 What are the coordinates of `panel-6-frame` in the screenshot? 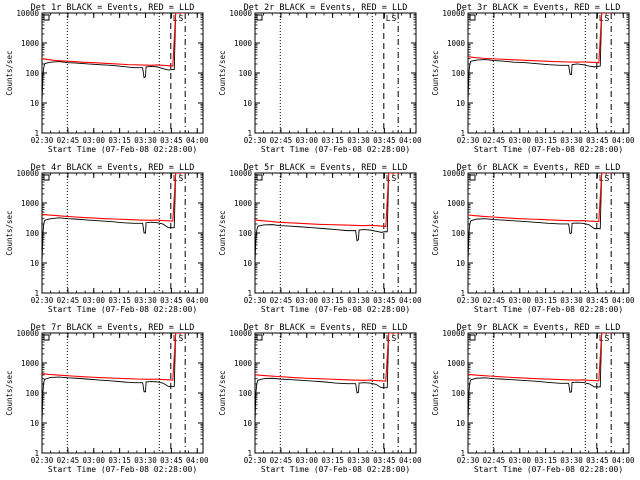 It's located at (548, 233).